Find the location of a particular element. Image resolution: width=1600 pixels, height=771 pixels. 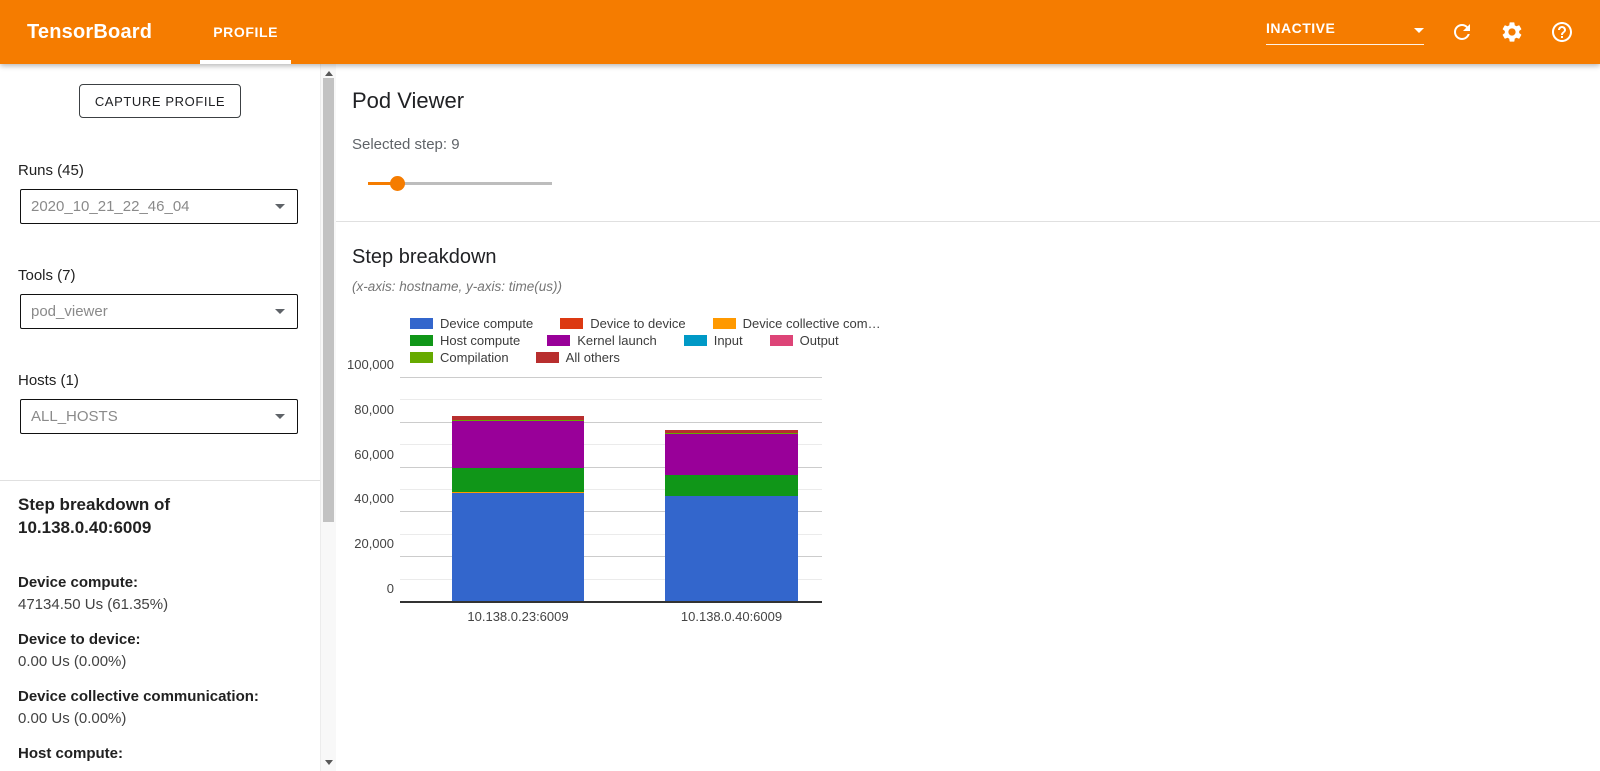

legend-item: Output is located at coordinates (804, 340).